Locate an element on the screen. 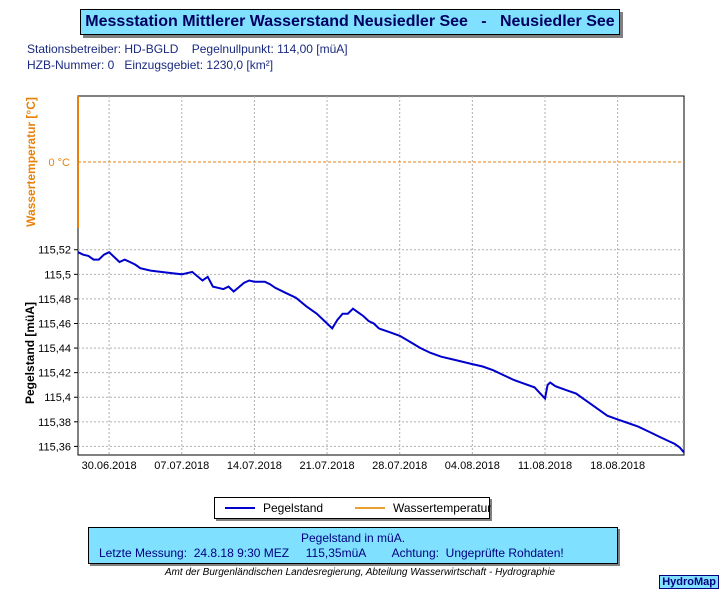 The width and height of the screenshot is (720, 590). x-tick-label: 14.07.2018 is located at coordinates (254, 466).